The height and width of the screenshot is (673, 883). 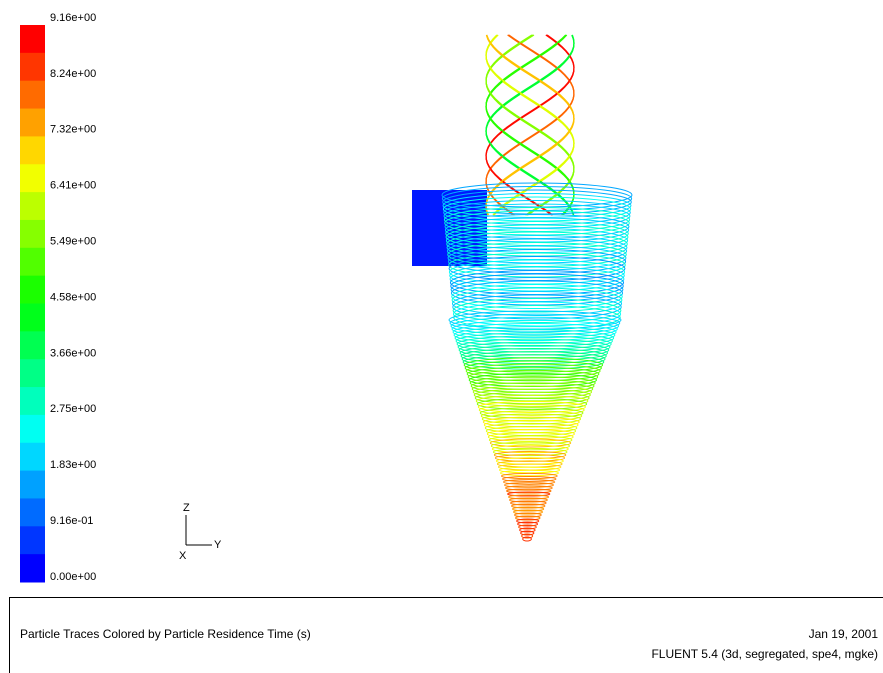 What do you see at coordinates (73, 353) in the screenshot?
I see `colorbar-label: 3.66e+00` at bounding box center [73, 353].